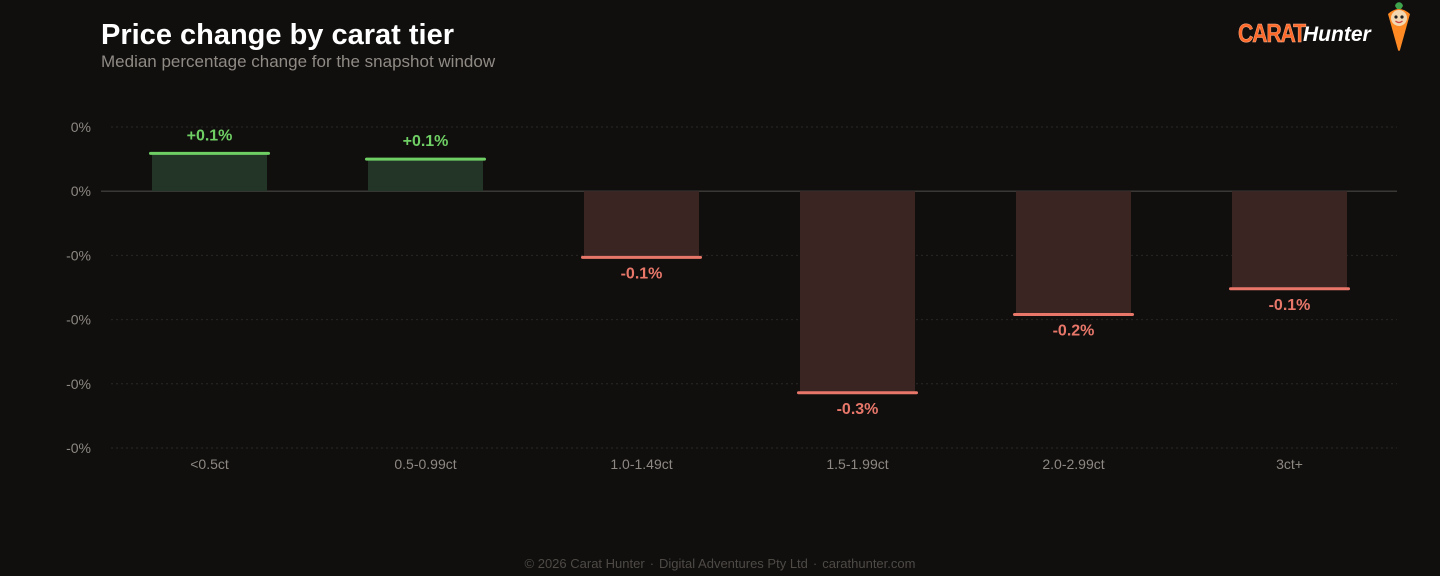 Image resolution: width=1440 pixels, height=576 pixels. I want to click on data-label: -0.3%, so click(858, 409).